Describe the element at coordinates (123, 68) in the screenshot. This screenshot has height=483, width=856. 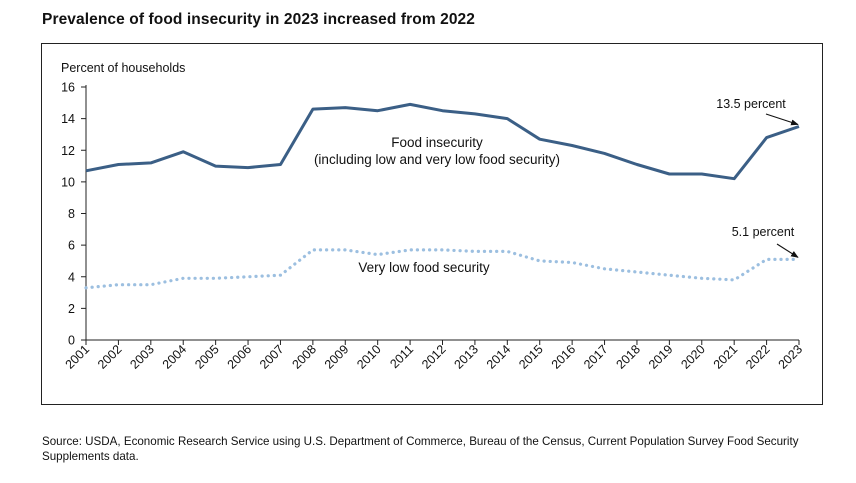
I see `y-axis-label: Percent of households` at that location.